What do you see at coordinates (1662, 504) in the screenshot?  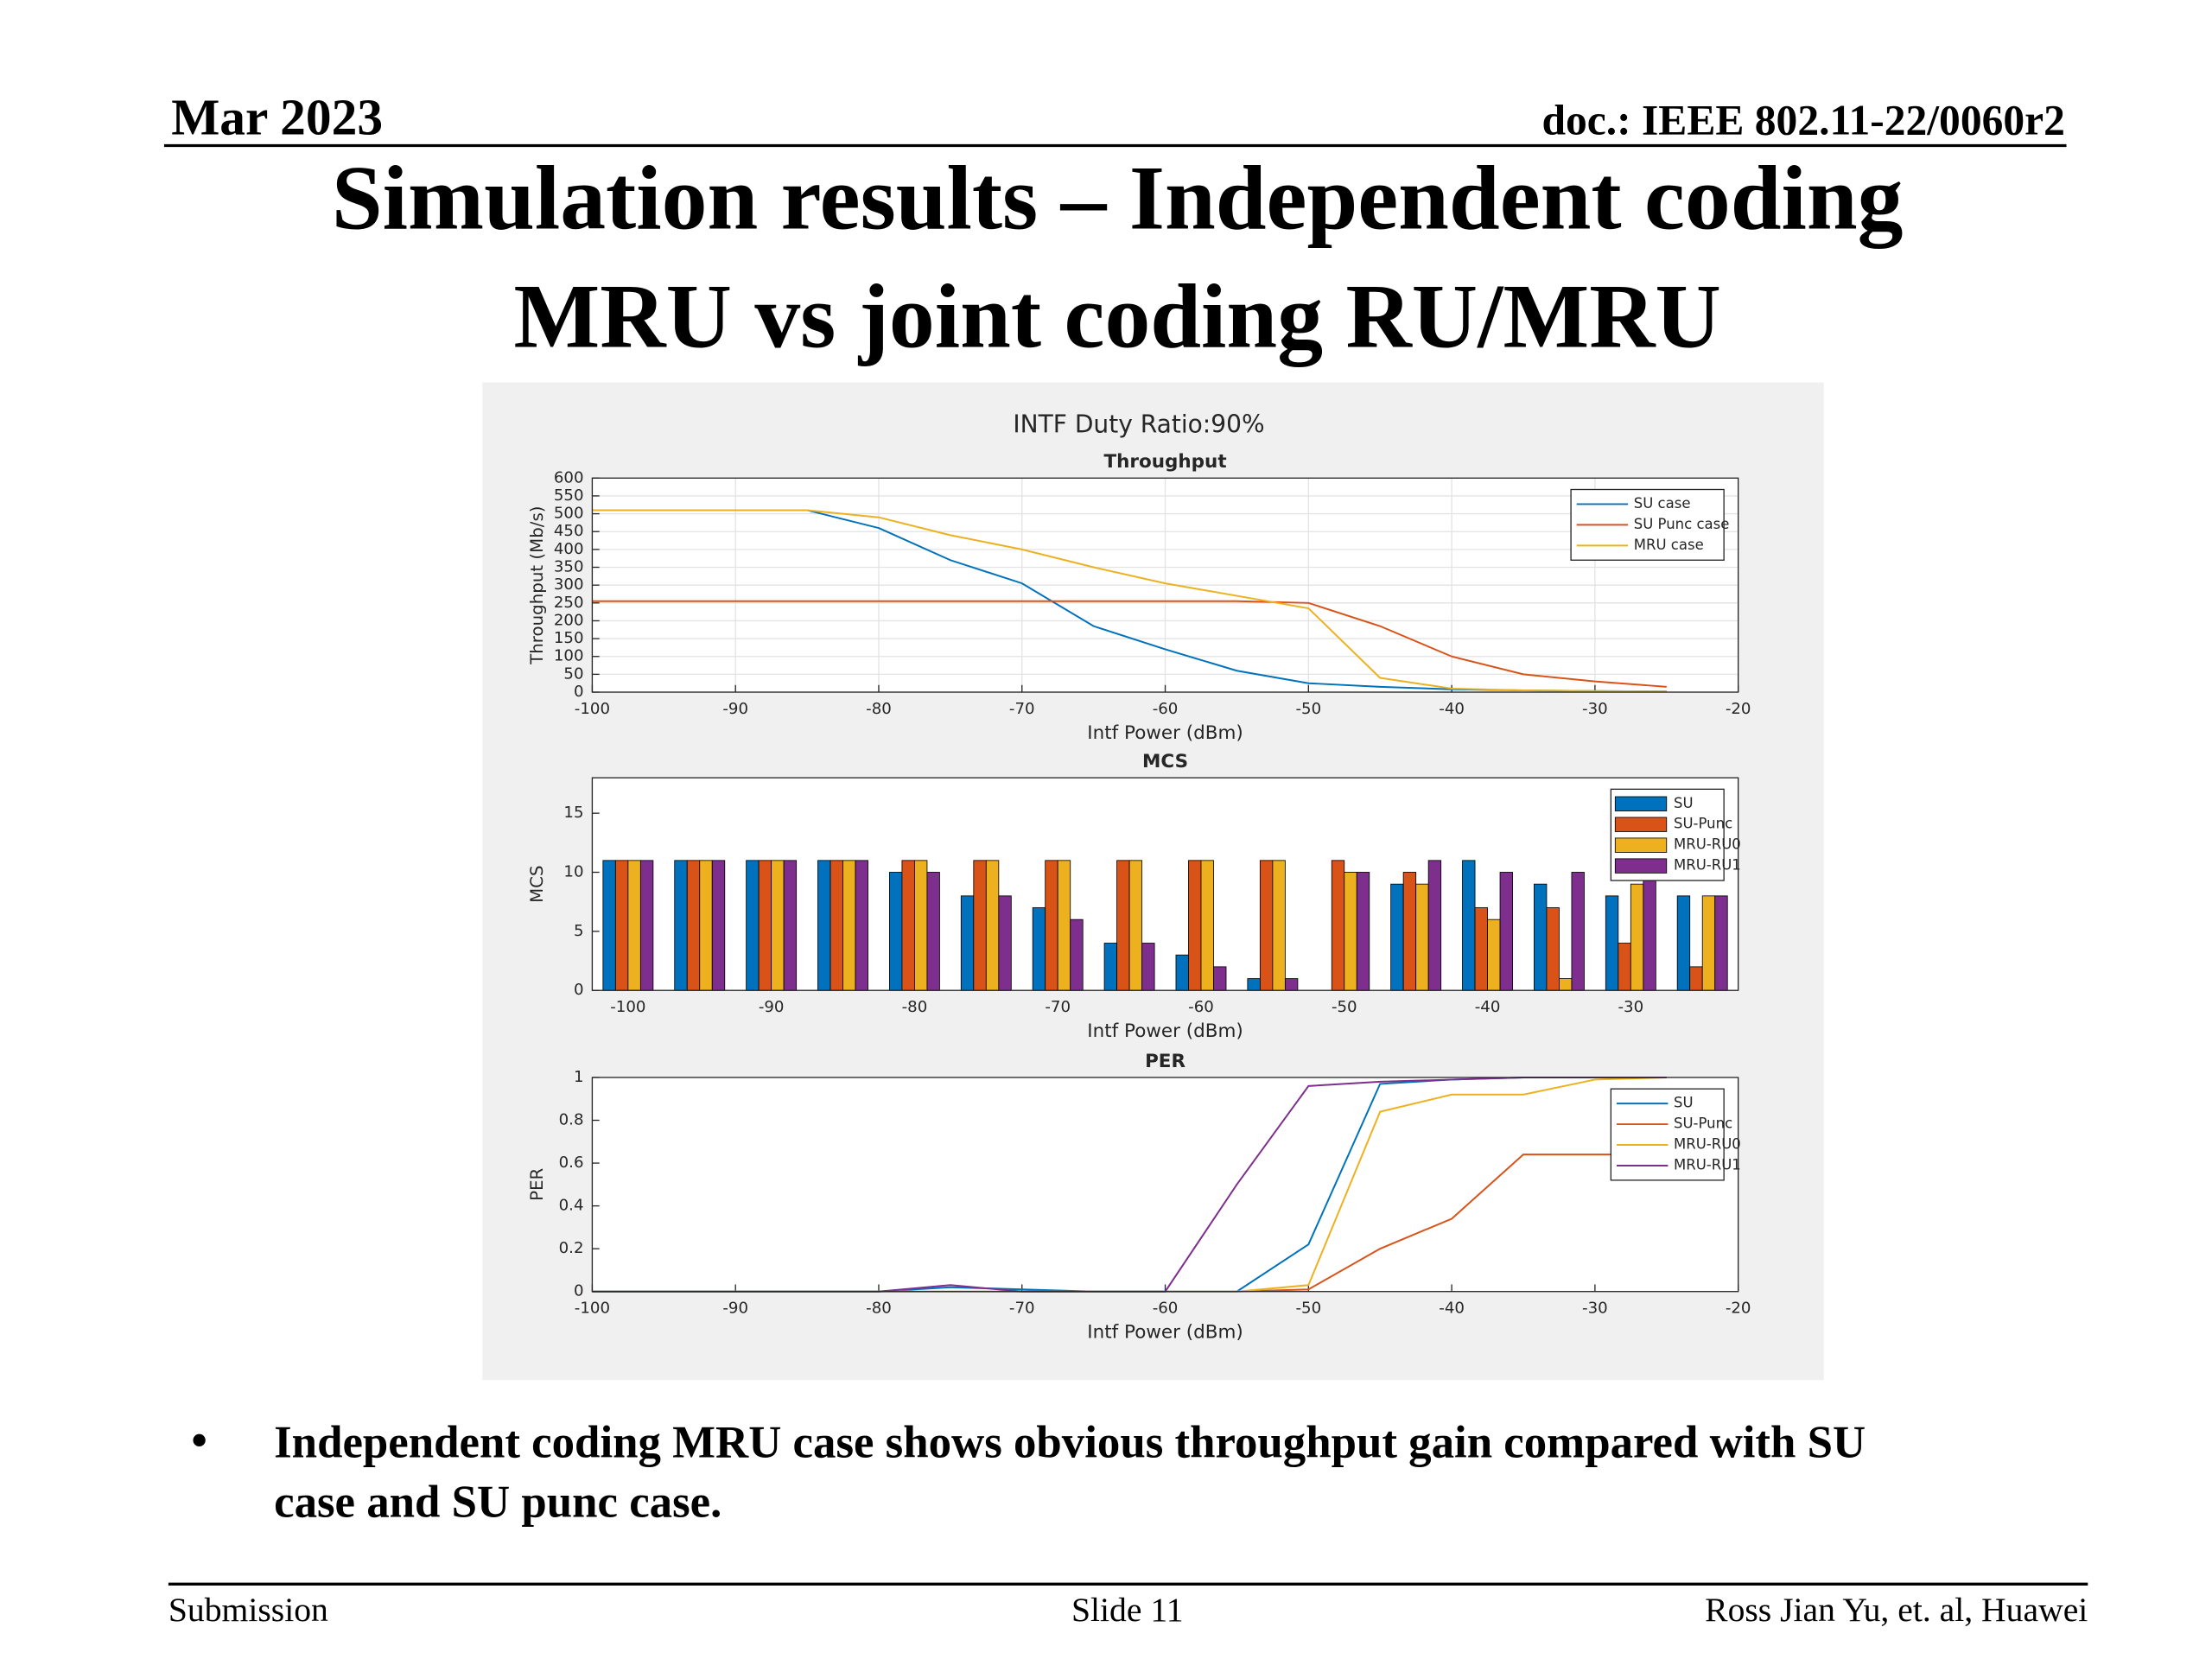 I see `legend-label: SU case` at bounding box center [1662, 504].